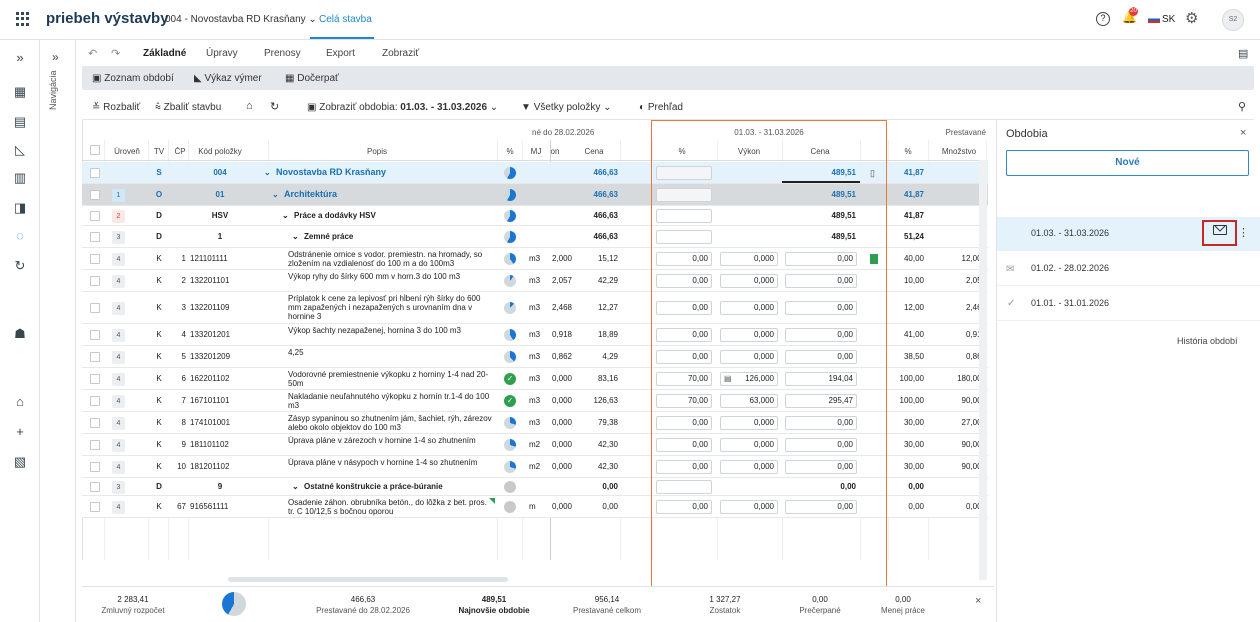  I want to click on collapse-button: ⩯ Zbaliť stavbu, so click(188, 107).